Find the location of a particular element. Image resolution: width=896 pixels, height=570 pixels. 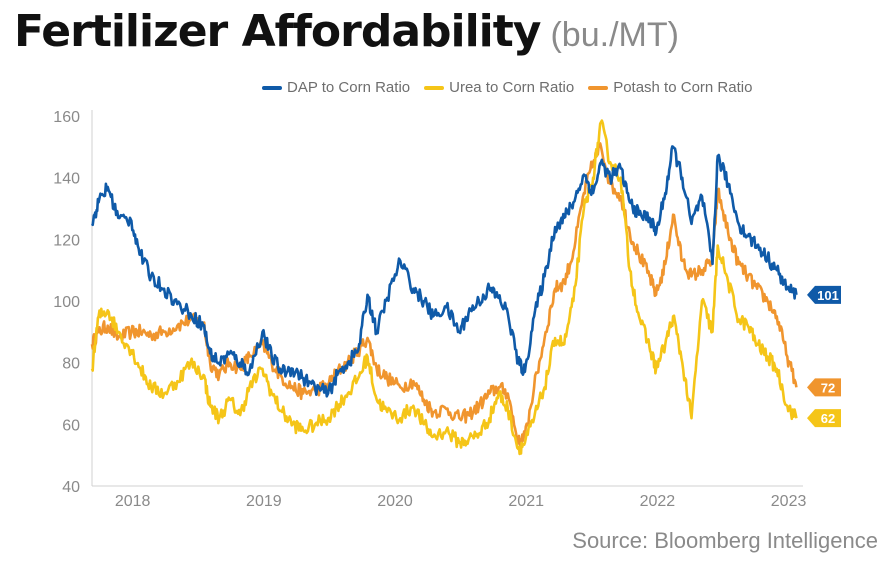

x-tick-label: 2022 is located at coordinates (658, 501).